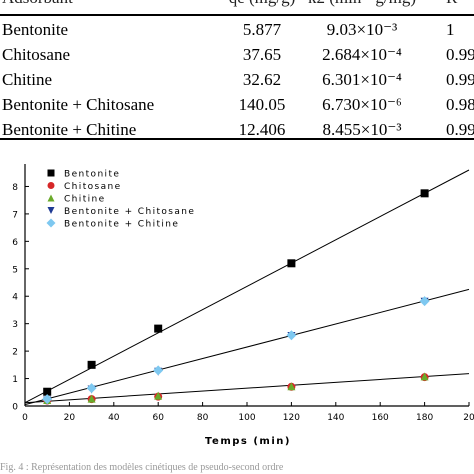  Describe the element at coordinates (15, 215) in the screenshot. I see `y-tick-label: 7` at that location.